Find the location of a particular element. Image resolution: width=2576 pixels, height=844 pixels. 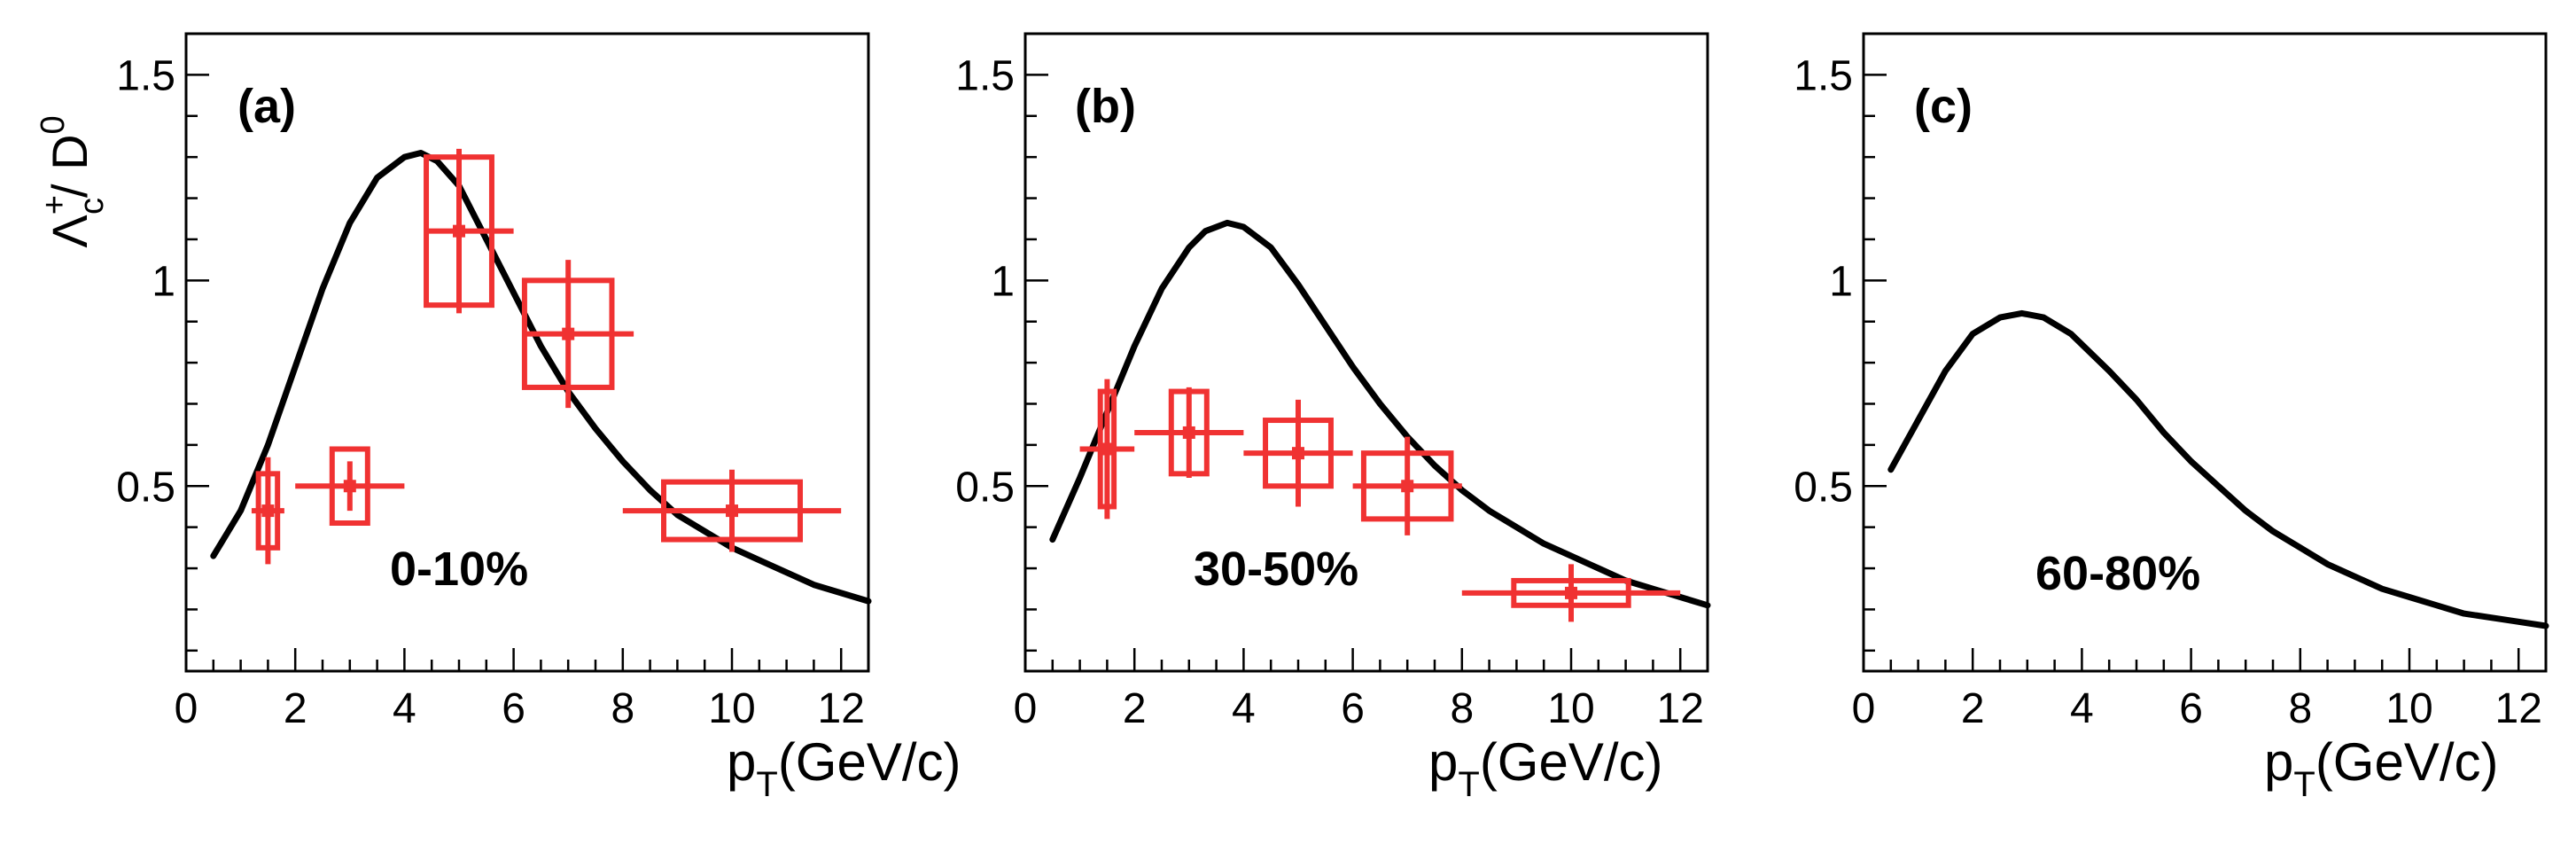

panel-a-xlabel-rest: (GeV/c) is located at coordinates (870, 762).